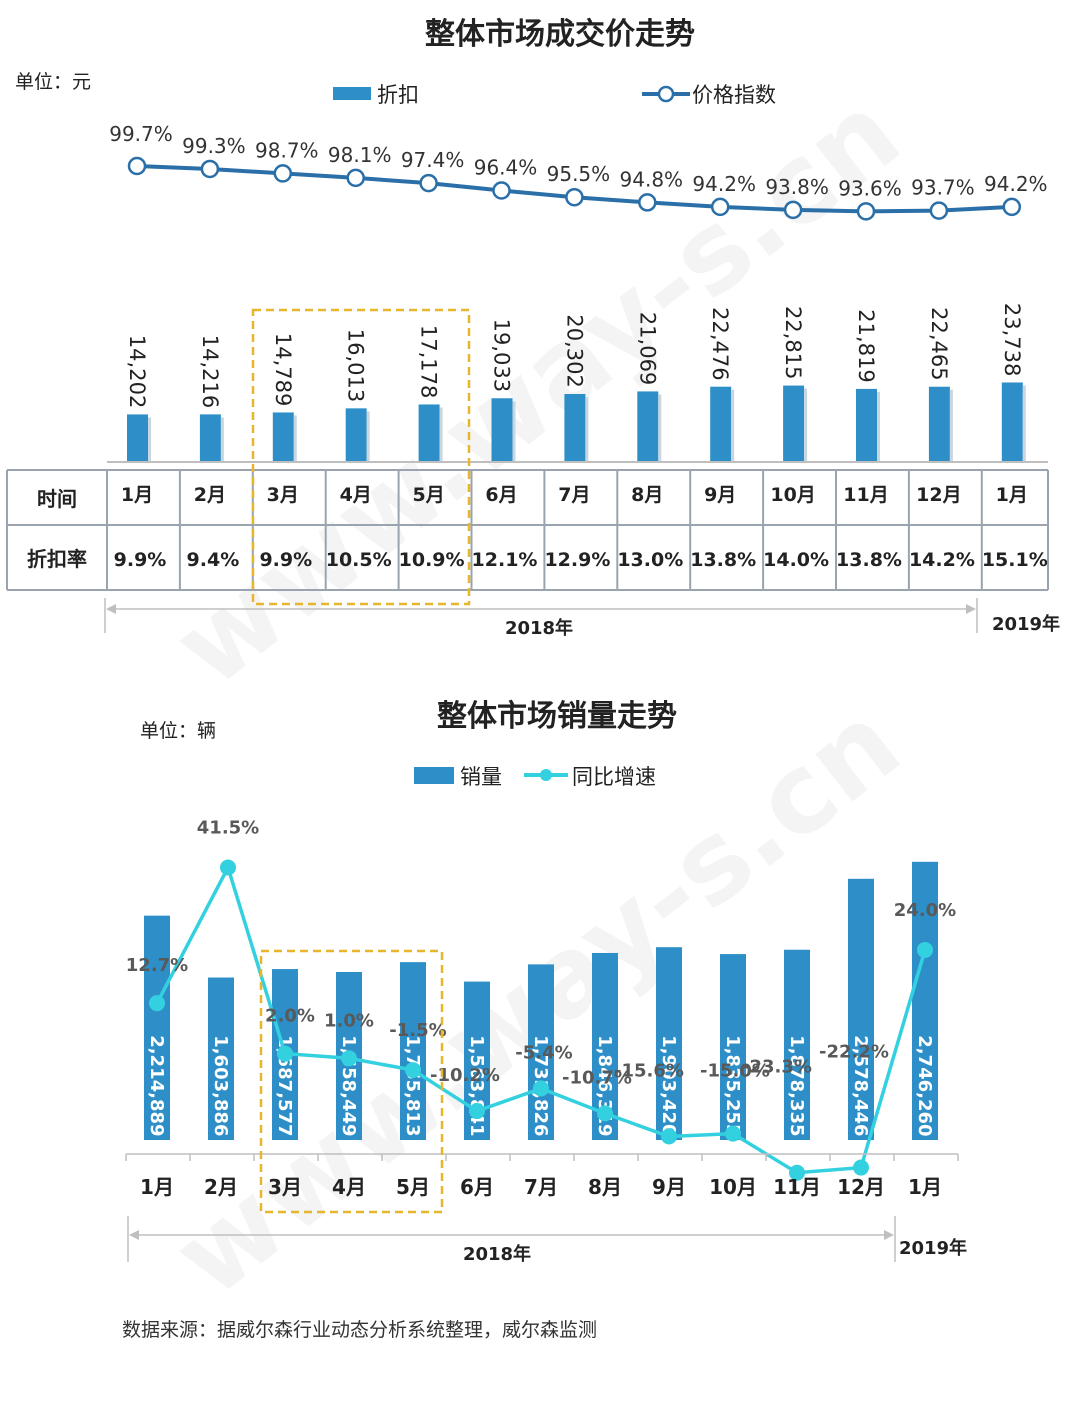 The height and width of the screenshot is (1402, 1080). I want to click on sales-category-label: 6月, so click(477, 1187).